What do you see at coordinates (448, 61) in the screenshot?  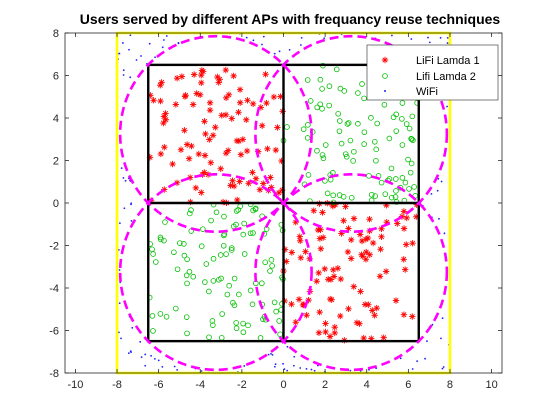 I see `legend-label-lifi1: LiFi Lamda 1` at bounding box center [448, 61].